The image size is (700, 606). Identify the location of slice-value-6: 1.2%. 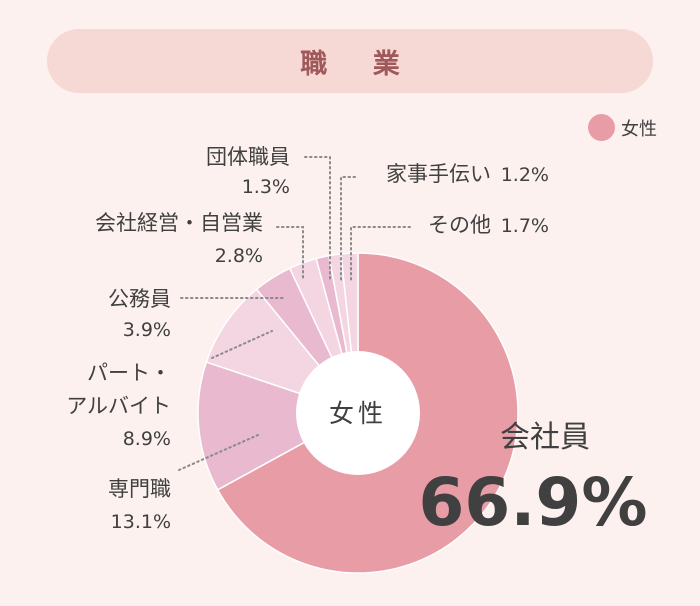
(525, 175).